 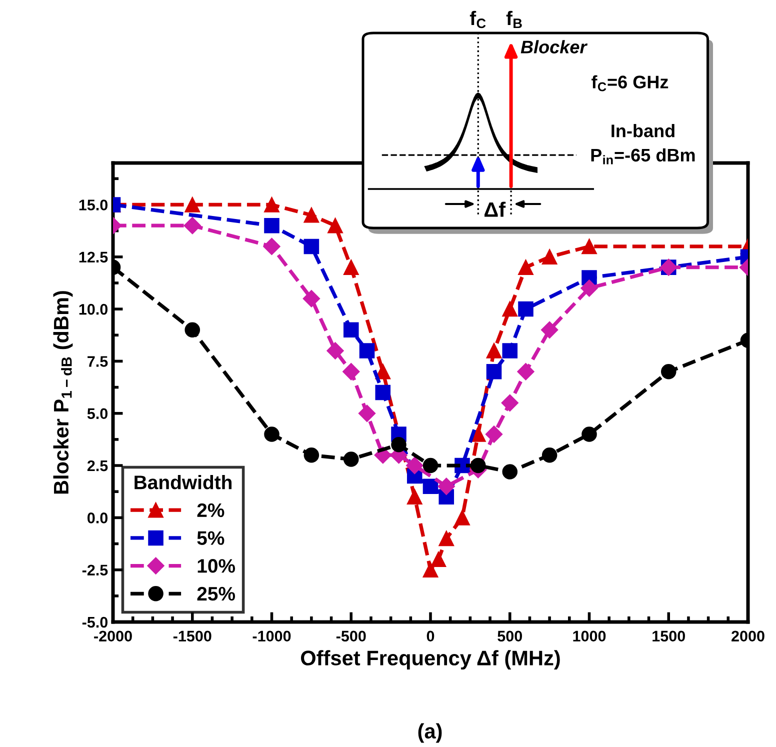 I want to click on y-tick-label: 2.5, so click(x=97, y=466).